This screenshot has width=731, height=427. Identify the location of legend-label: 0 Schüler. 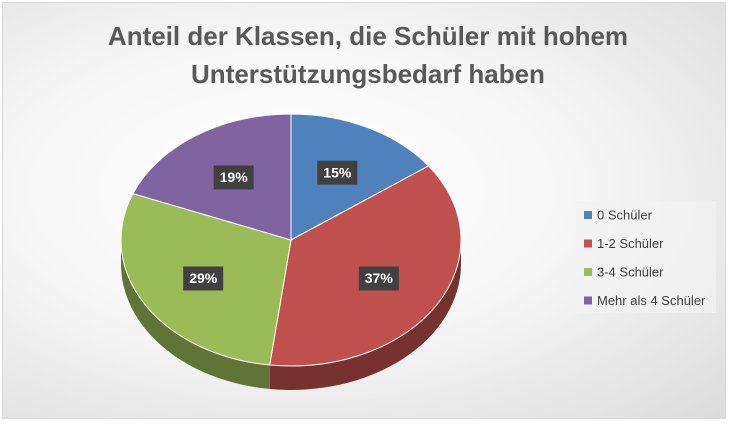
(625, 214).